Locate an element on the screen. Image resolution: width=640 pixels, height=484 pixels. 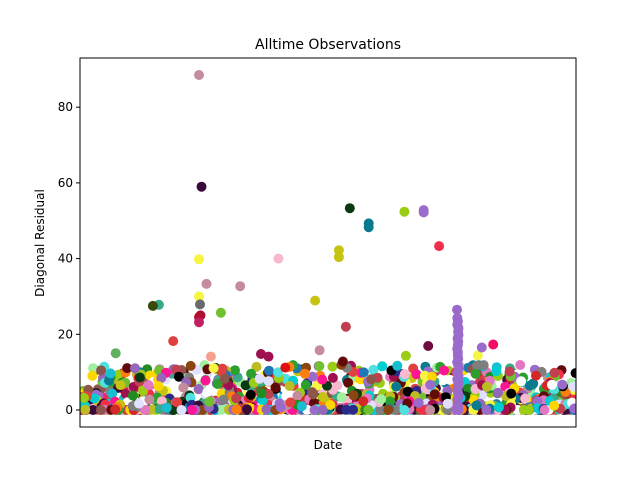
y-axis: 0 20 40 60 80 is located at coordinates (69, 258).